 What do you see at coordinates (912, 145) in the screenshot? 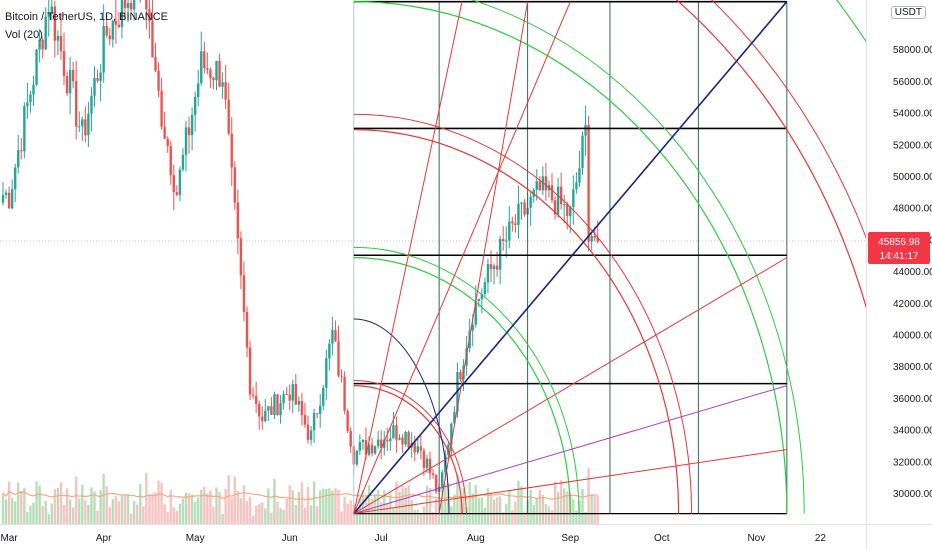
I see `price-tick-label: 52000.00` at bounding box center [912, 145].